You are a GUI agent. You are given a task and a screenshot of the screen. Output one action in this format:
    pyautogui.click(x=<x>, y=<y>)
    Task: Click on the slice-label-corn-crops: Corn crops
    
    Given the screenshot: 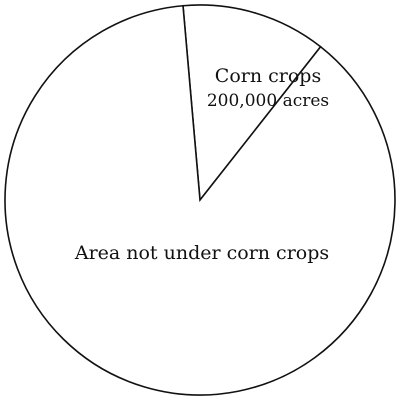 What is the action you would take?
    pyautogui.click(x=268, y=76)
    